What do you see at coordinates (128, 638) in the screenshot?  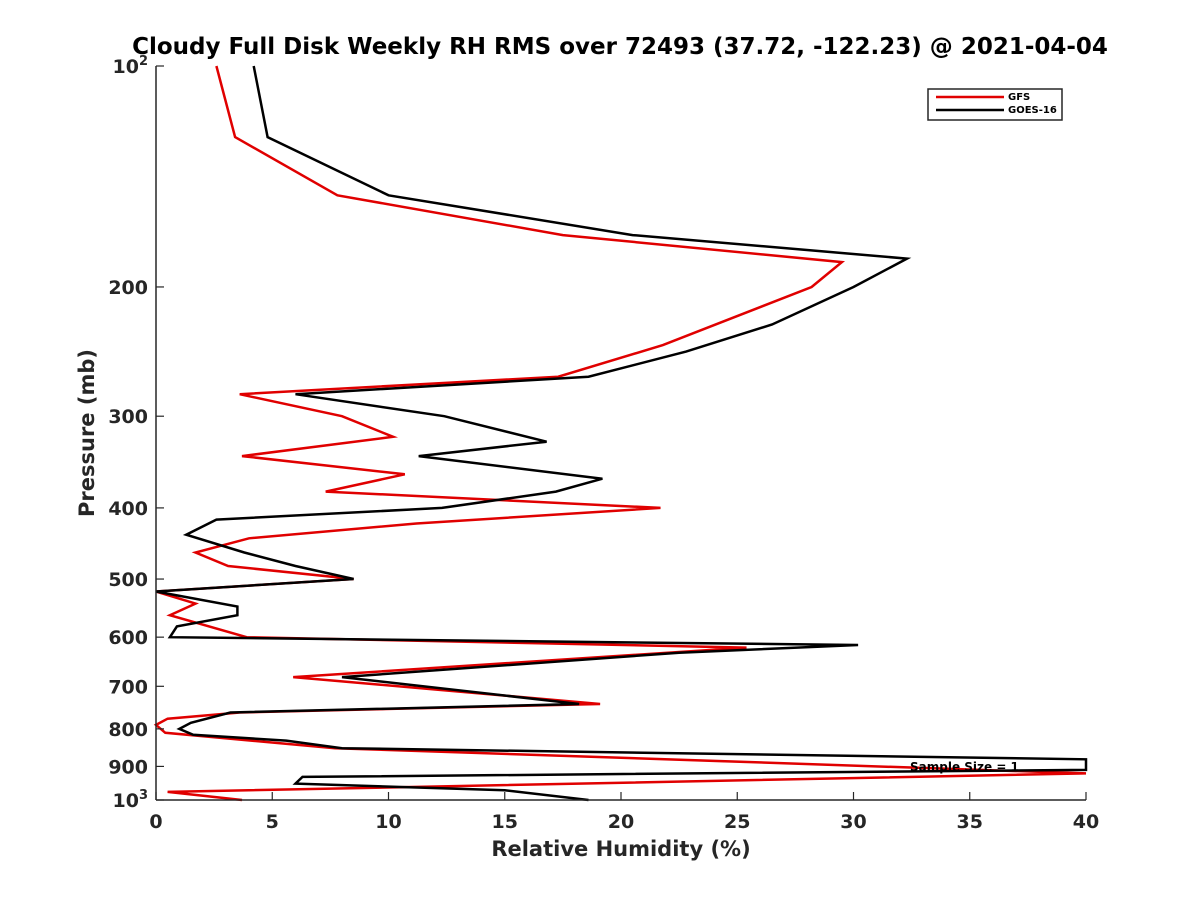 I see `y-tick-label: 600` at bounding box center [128, 638].